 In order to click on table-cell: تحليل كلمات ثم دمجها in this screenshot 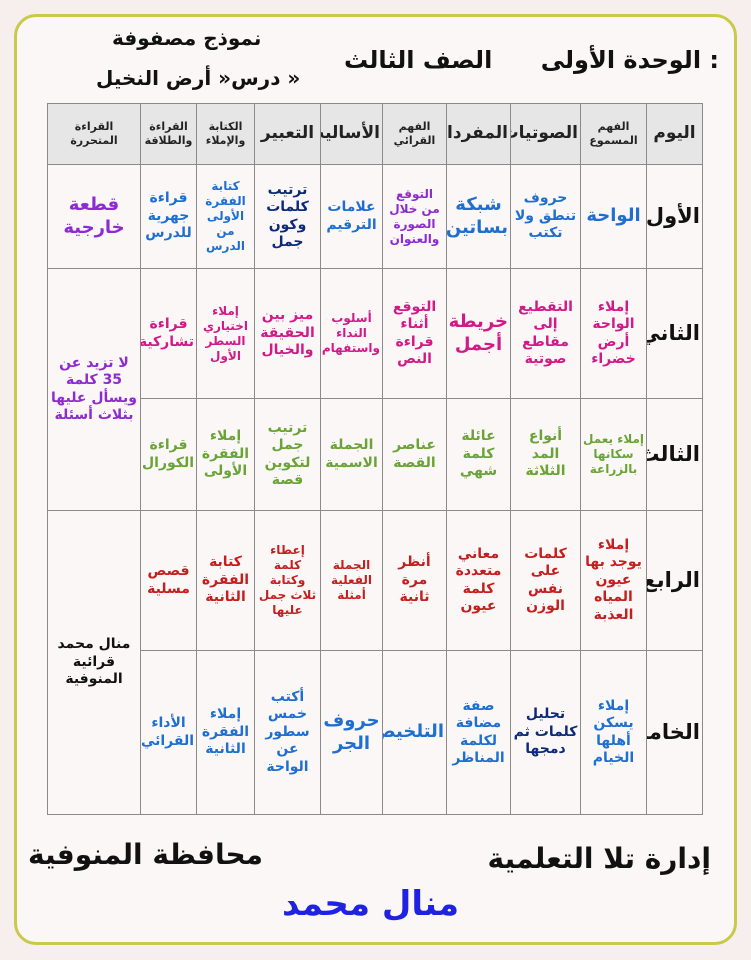, I will do `click(545, 732)`.